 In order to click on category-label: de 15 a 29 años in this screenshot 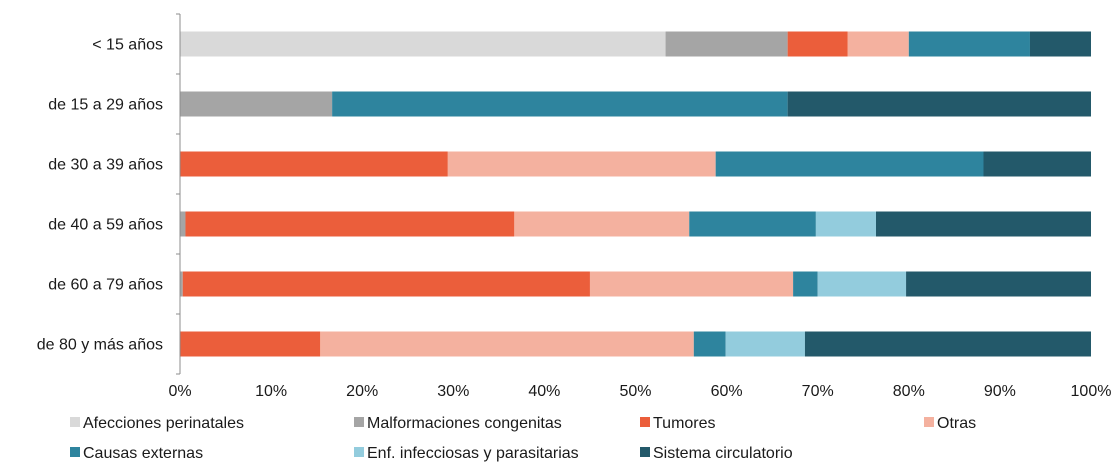, I will do `click(105, 105)`.